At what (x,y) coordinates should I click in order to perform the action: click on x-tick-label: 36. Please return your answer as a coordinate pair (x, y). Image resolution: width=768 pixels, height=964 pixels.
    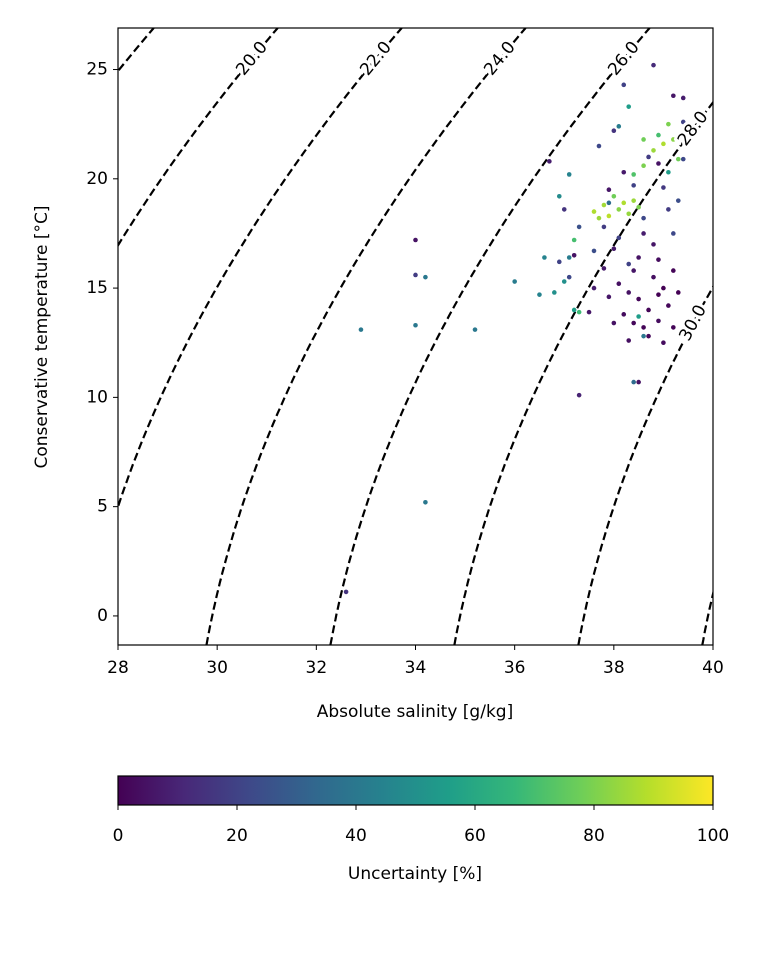
    Looking at the image, I should click on (515, 668).